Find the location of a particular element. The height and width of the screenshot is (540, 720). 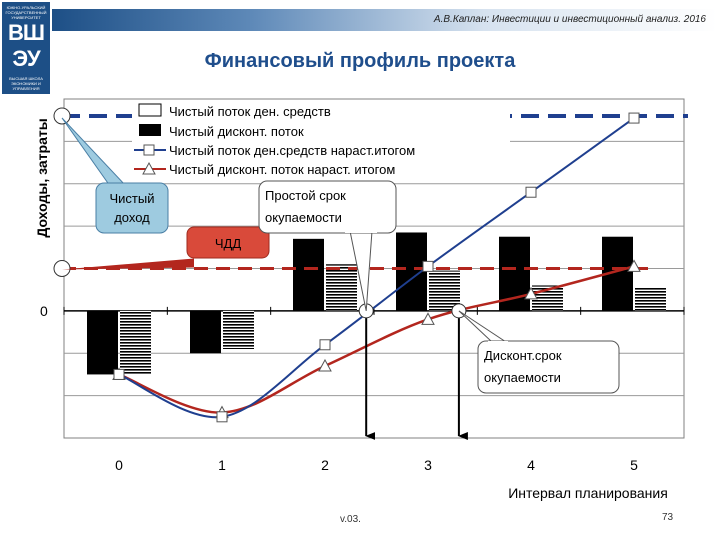

legend-swatch-net-cash-flow is located at coordinates (150, 110).